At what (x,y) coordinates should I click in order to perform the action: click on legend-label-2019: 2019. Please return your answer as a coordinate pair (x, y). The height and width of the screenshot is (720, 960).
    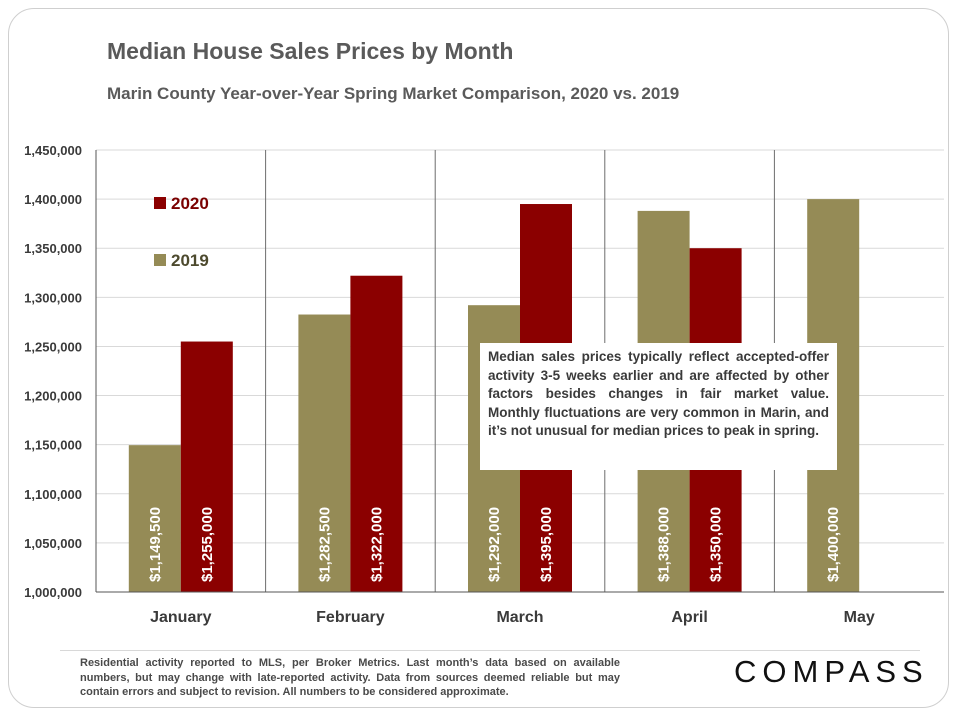
    Looking at the image, I should click on (190, 260).